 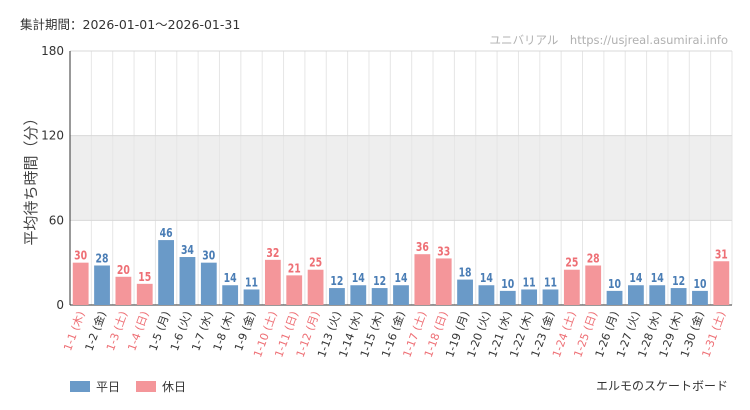 What do you see at coordinates (187, 250) in the screenshot?
I see `data-label: 34` at bounding box center [187, 250].